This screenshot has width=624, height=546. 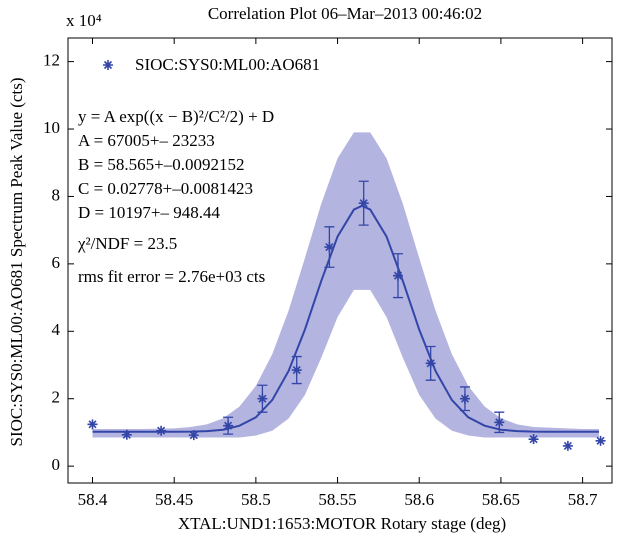 What do you see at coordinates (342, 523) in the screenshot?
I see `x-axis-label: XTAL:UND1:1653:MOTOR Rotary stage (deg)` at bounding box center [342, 523].